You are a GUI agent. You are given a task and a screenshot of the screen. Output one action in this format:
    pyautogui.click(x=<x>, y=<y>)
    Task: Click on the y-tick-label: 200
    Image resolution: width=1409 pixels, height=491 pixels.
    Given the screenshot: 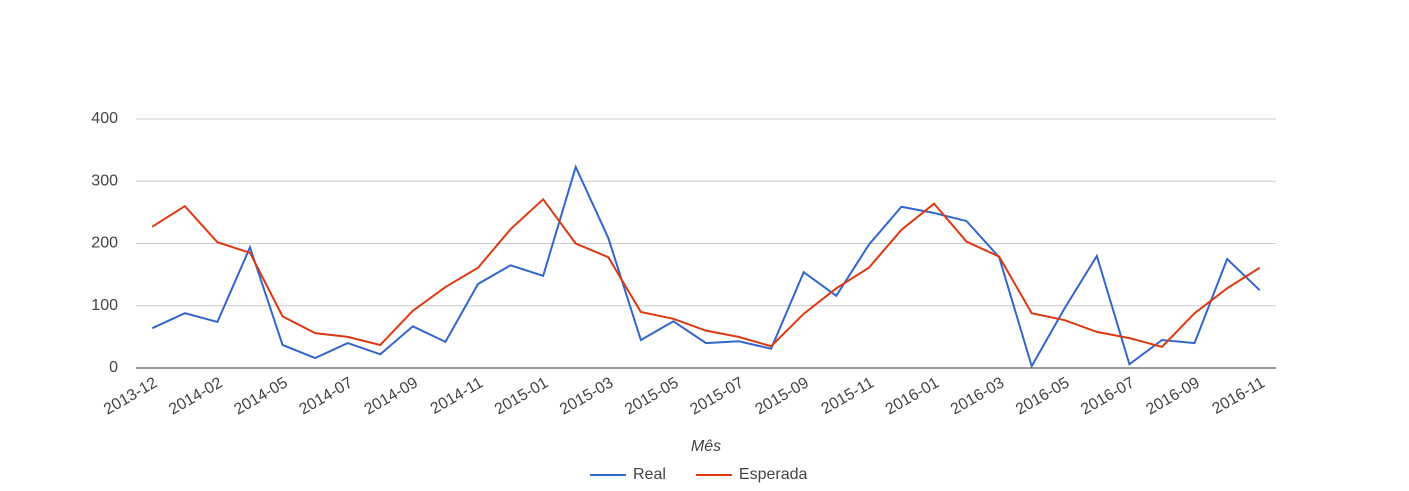 What is the action you would take?
    pyautogui.click(x=104, y=243)
    